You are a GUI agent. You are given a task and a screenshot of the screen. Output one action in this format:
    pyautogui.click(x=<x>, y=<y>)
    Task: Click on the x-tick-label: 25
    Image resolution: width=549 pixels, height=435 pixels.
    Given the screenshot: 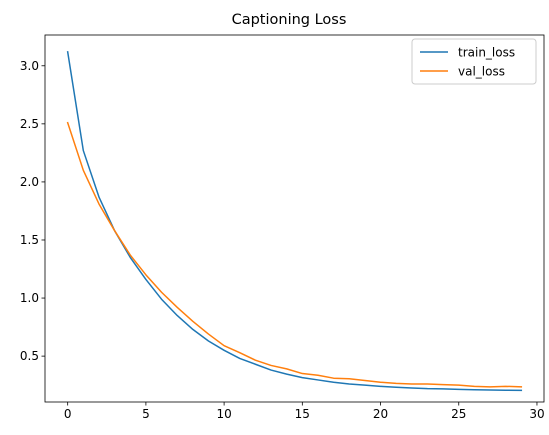 What is the action you would take?
    pyautogui.click(x=458, y=414)
    